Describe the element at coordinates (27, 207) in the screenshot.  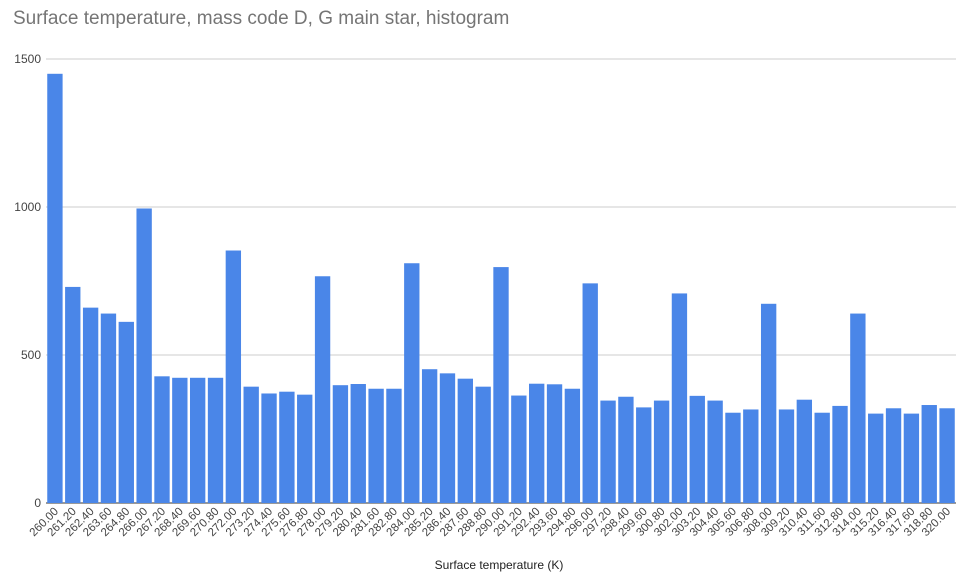
I see `y-tick-label: 1000` at that location.